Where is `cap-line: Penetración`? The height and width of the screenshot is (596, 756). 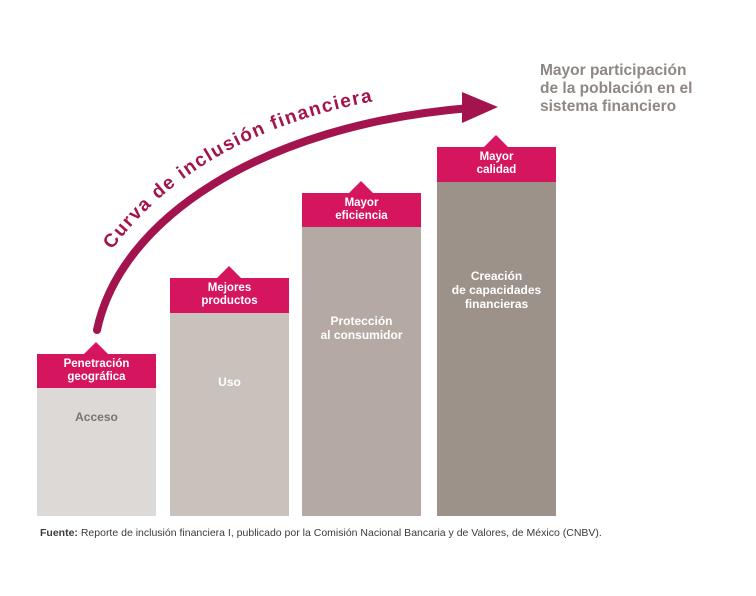
cap-line: Penetración is located at coordinates (96, 364).